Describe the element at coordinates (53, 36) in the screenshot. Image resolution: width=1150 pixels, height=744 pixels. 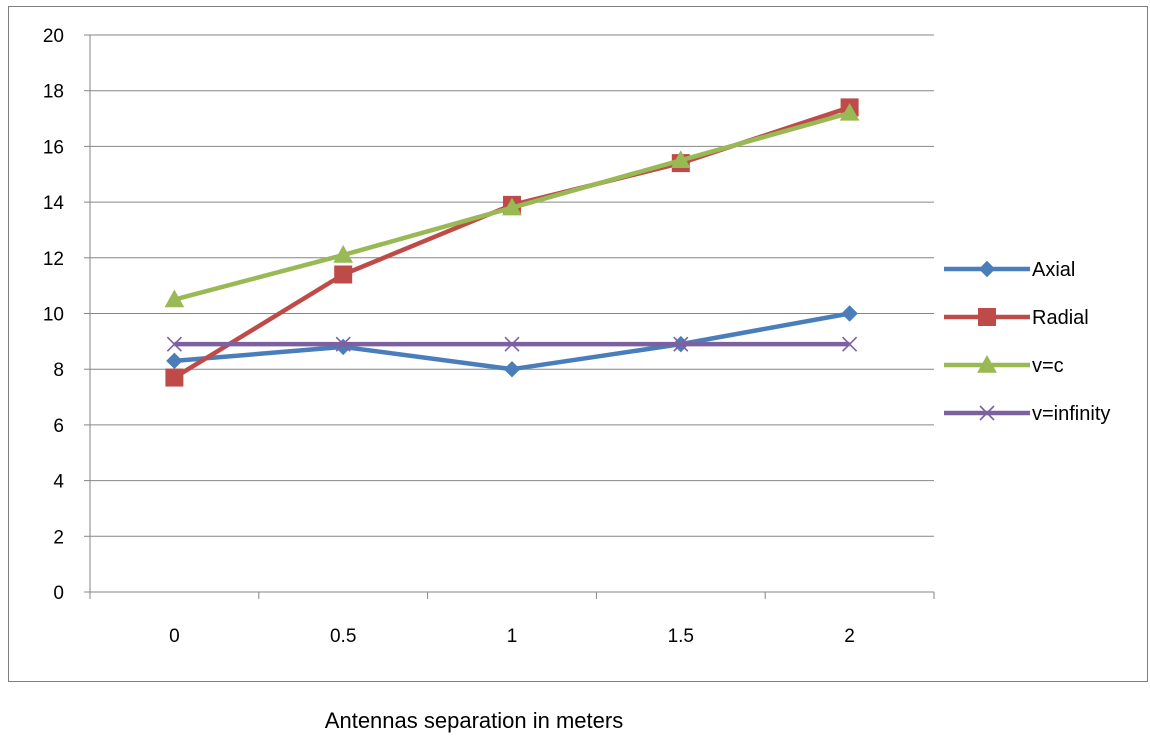
I see `y-tick-label: 20` at that location.